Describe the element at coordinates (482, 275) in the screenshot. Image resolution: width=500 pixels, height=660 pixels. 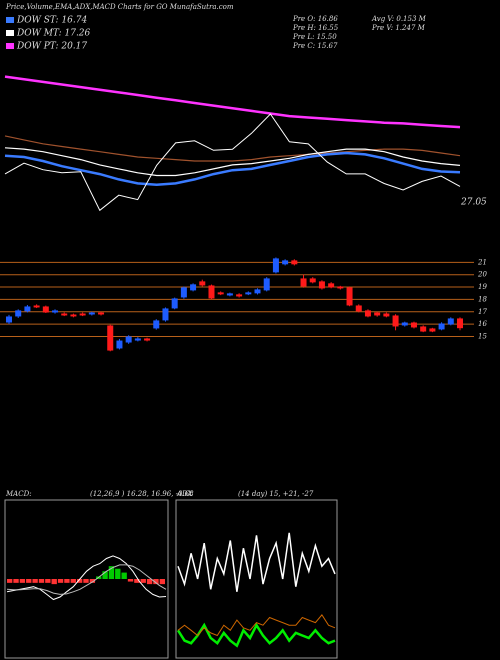
I see `y-tick-label: 20` at that location.